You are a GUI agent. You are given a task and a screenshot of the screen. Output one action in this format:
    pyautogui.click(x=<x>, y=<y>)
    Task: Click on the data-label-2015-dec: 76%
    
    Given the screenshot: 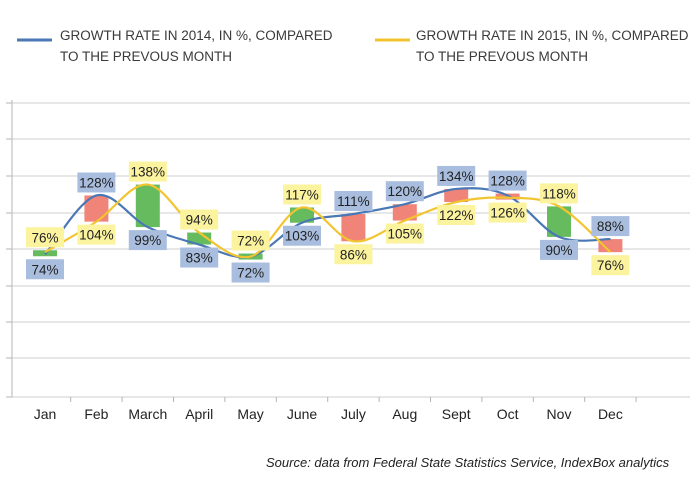 What is the action you would take?
    pyautogui.click(x=610, y=265)
    